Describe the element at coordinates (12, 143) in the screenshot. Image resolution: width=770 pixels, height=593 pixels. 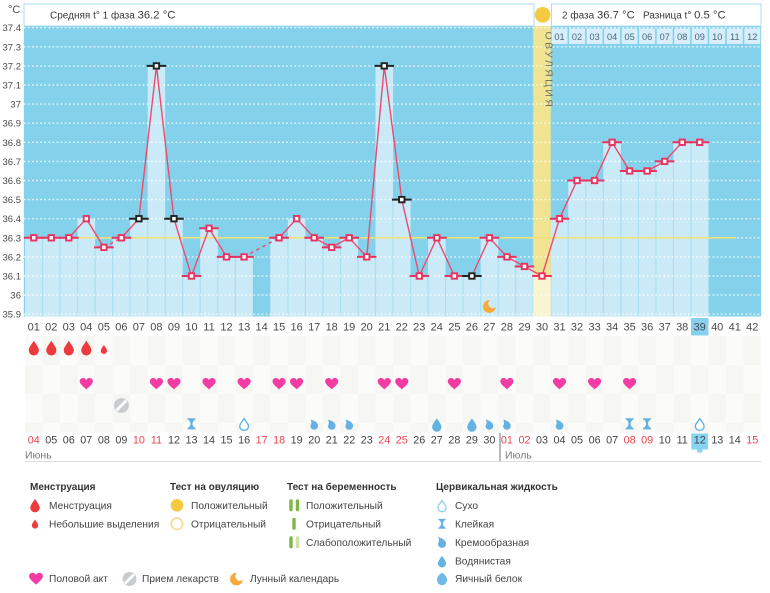
I see `svg-text: 36.8` at that location.